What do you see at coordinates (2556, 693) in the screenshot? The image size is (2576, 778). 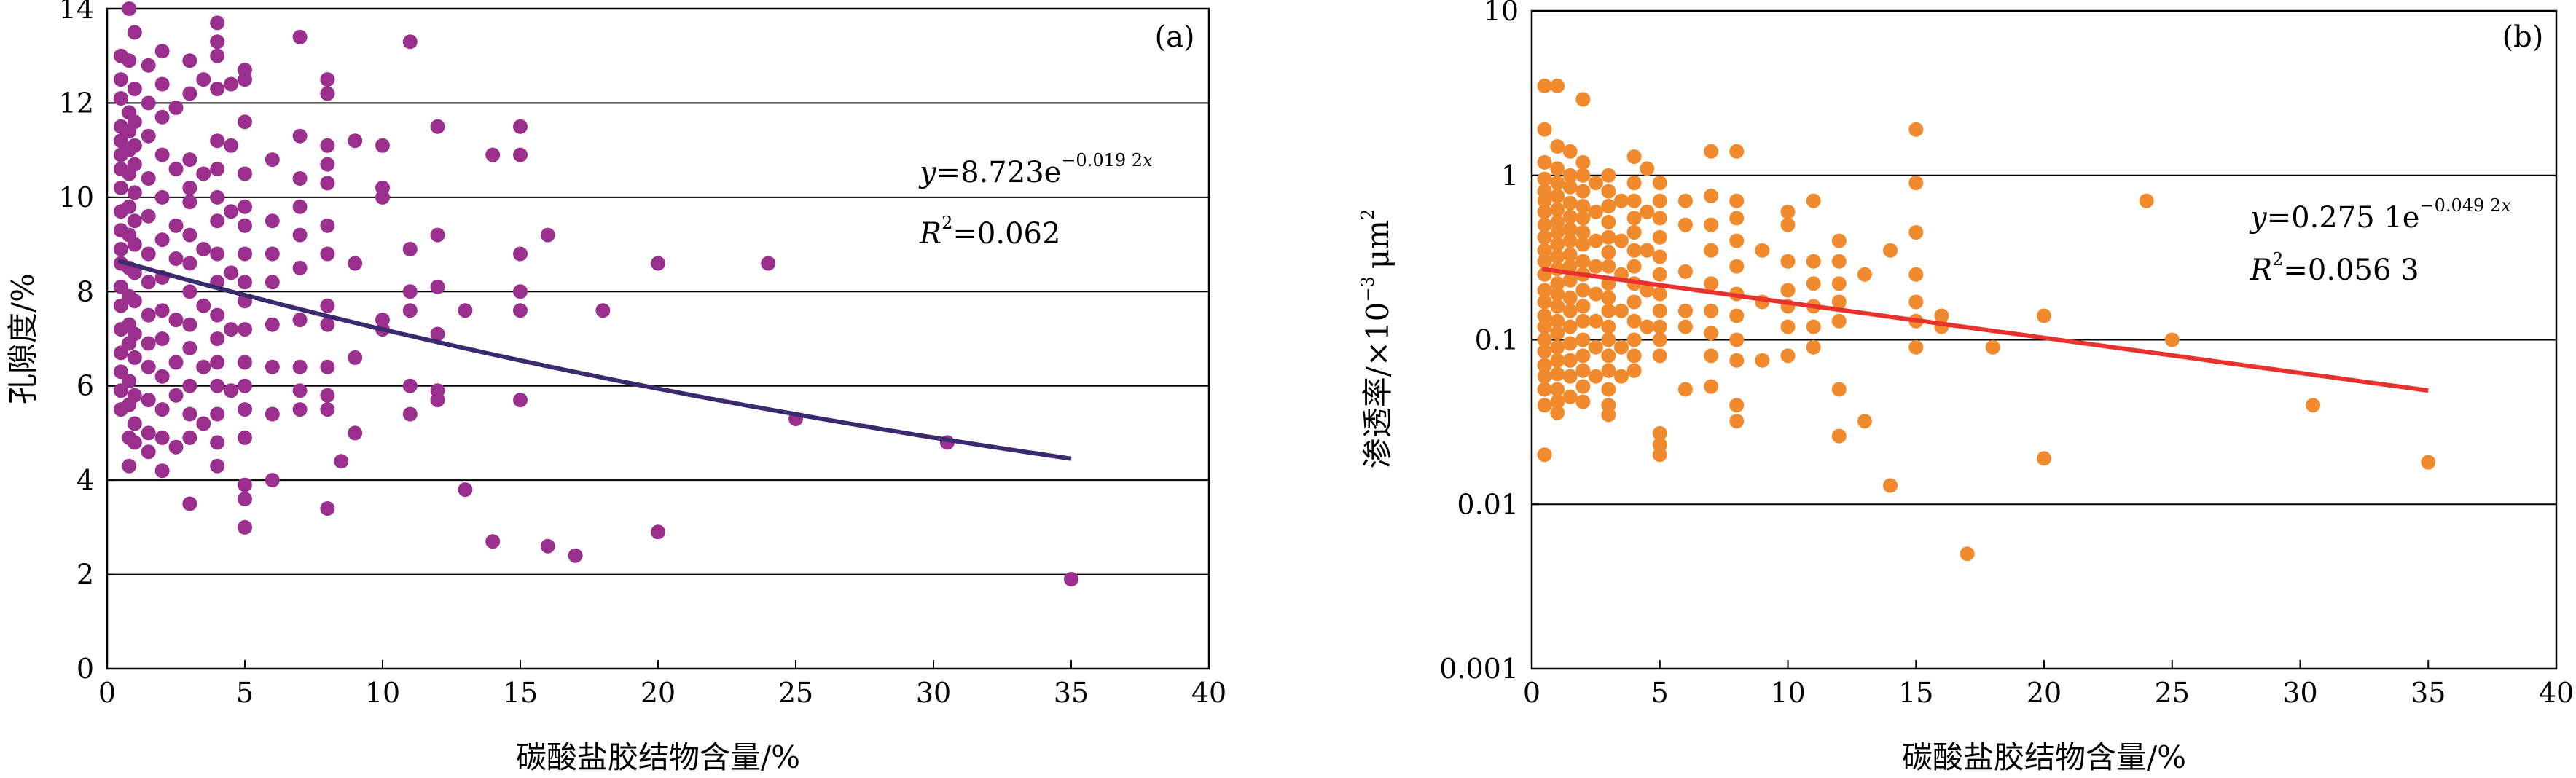 I see `b-x-tick-label: 40` at bounding box center [2556, 693].